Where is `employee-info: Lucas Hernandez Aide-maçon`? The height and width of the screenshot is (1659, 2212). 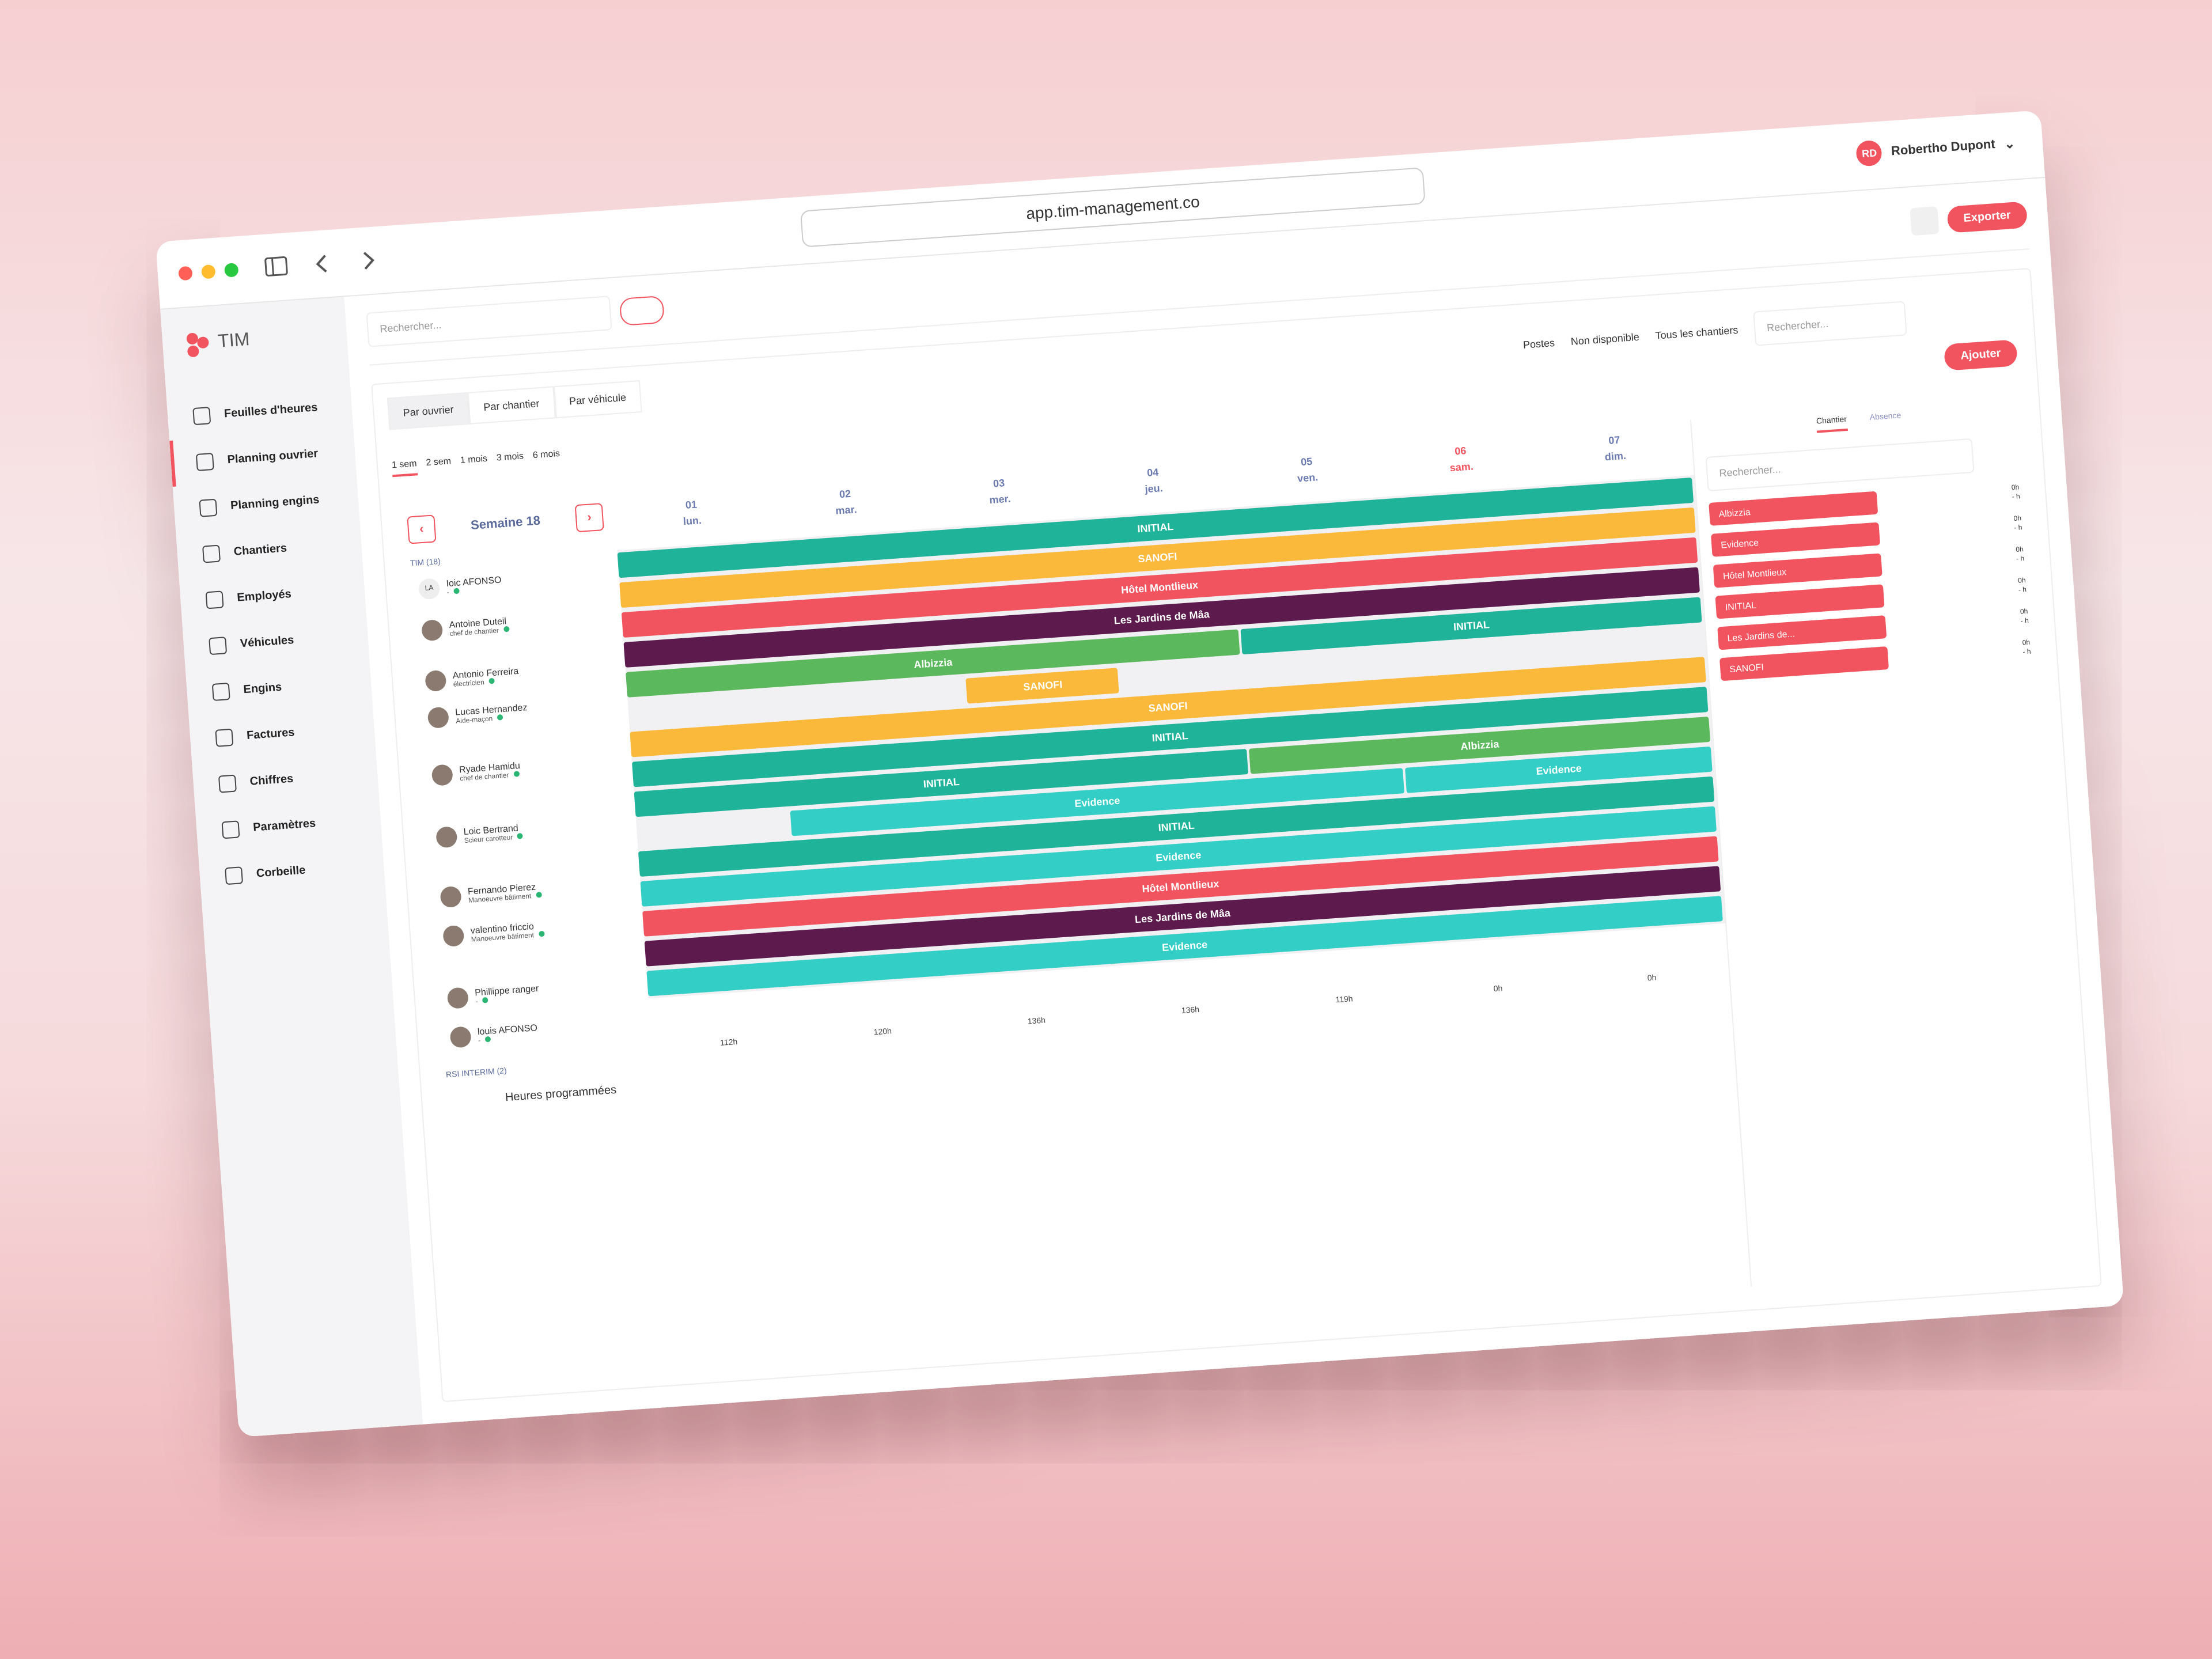 employee-info: Lucas Hernandez Aide-maçon is located at coordinates (491, 714).